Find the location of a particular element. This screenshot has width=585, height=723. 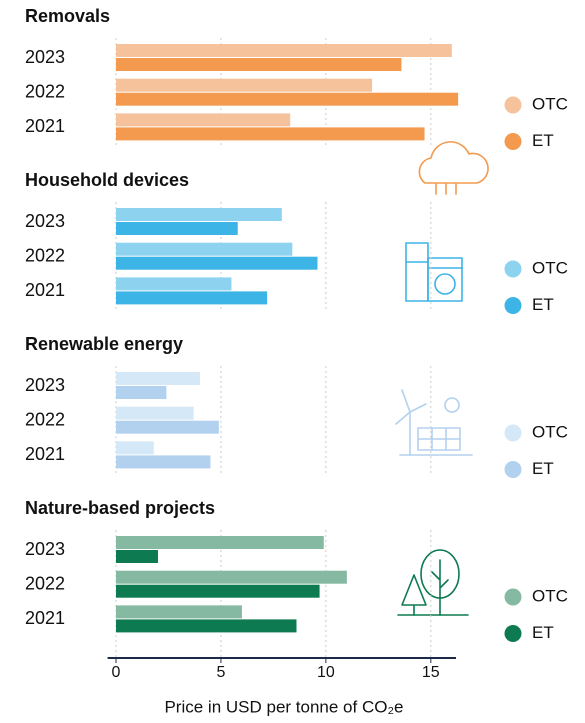

icon-renewable is located at coordinates (434, 422).